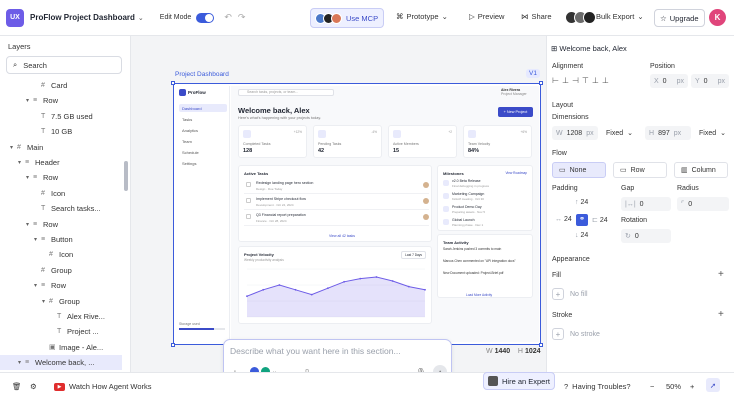  Describe the element at coordinates (566, 80) in the screenshot. I see `align-center-icon: ⊥` at that location.